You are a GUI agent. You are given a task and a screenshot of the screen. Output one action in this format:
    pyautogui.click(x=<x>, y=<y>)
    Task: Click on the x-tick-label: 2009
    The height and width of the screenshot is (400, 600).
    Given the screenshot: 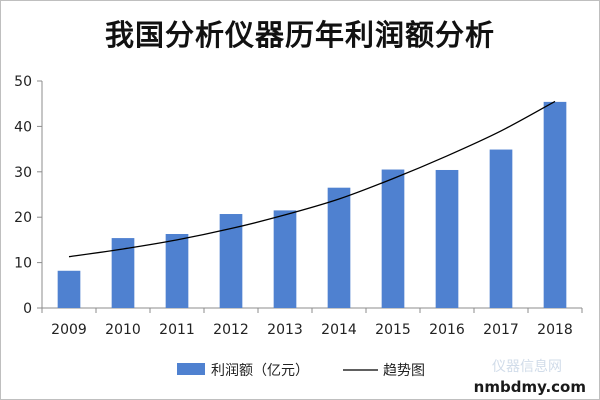 What is the action you would take?
    pyautogui.click(x=69, y=330)
    